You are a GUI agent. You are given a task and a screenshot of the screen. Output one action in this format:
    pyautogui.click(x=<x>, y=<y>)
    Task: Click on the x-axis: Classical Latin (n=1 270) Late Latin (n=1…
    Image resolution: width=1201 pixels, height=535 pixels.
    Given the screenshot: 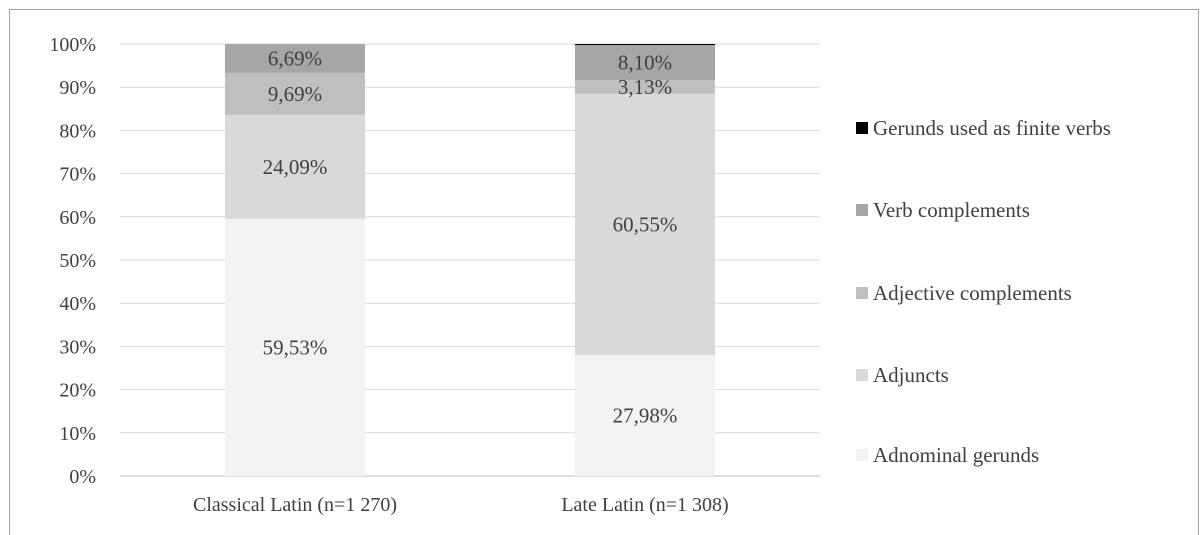 What is the action you would take?
    pyautogui.click(x=461, y=505)
    